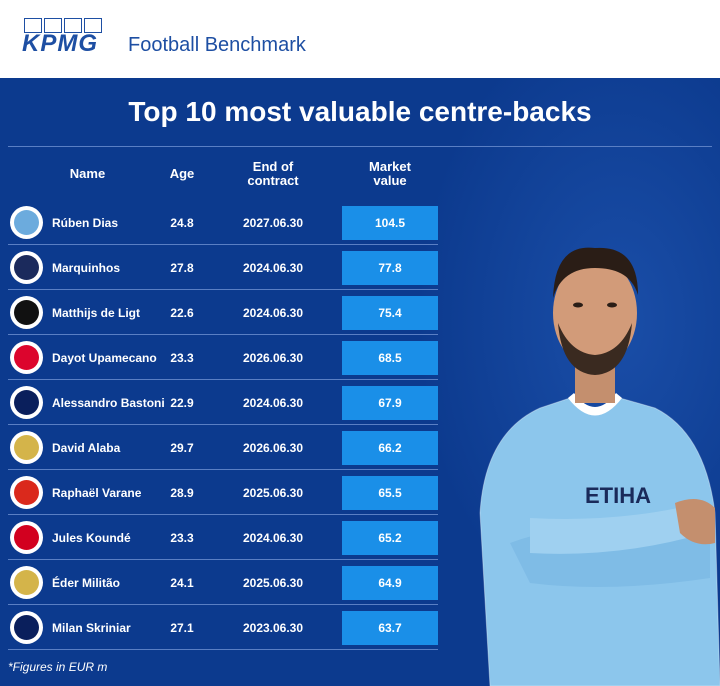 Image resolution: width=720 pixels, height=686 pixels. What do you see at coordinates (86, 268) in the screenshot?
I see `player-name: Marquinhos` at bounding box center [86, 268].